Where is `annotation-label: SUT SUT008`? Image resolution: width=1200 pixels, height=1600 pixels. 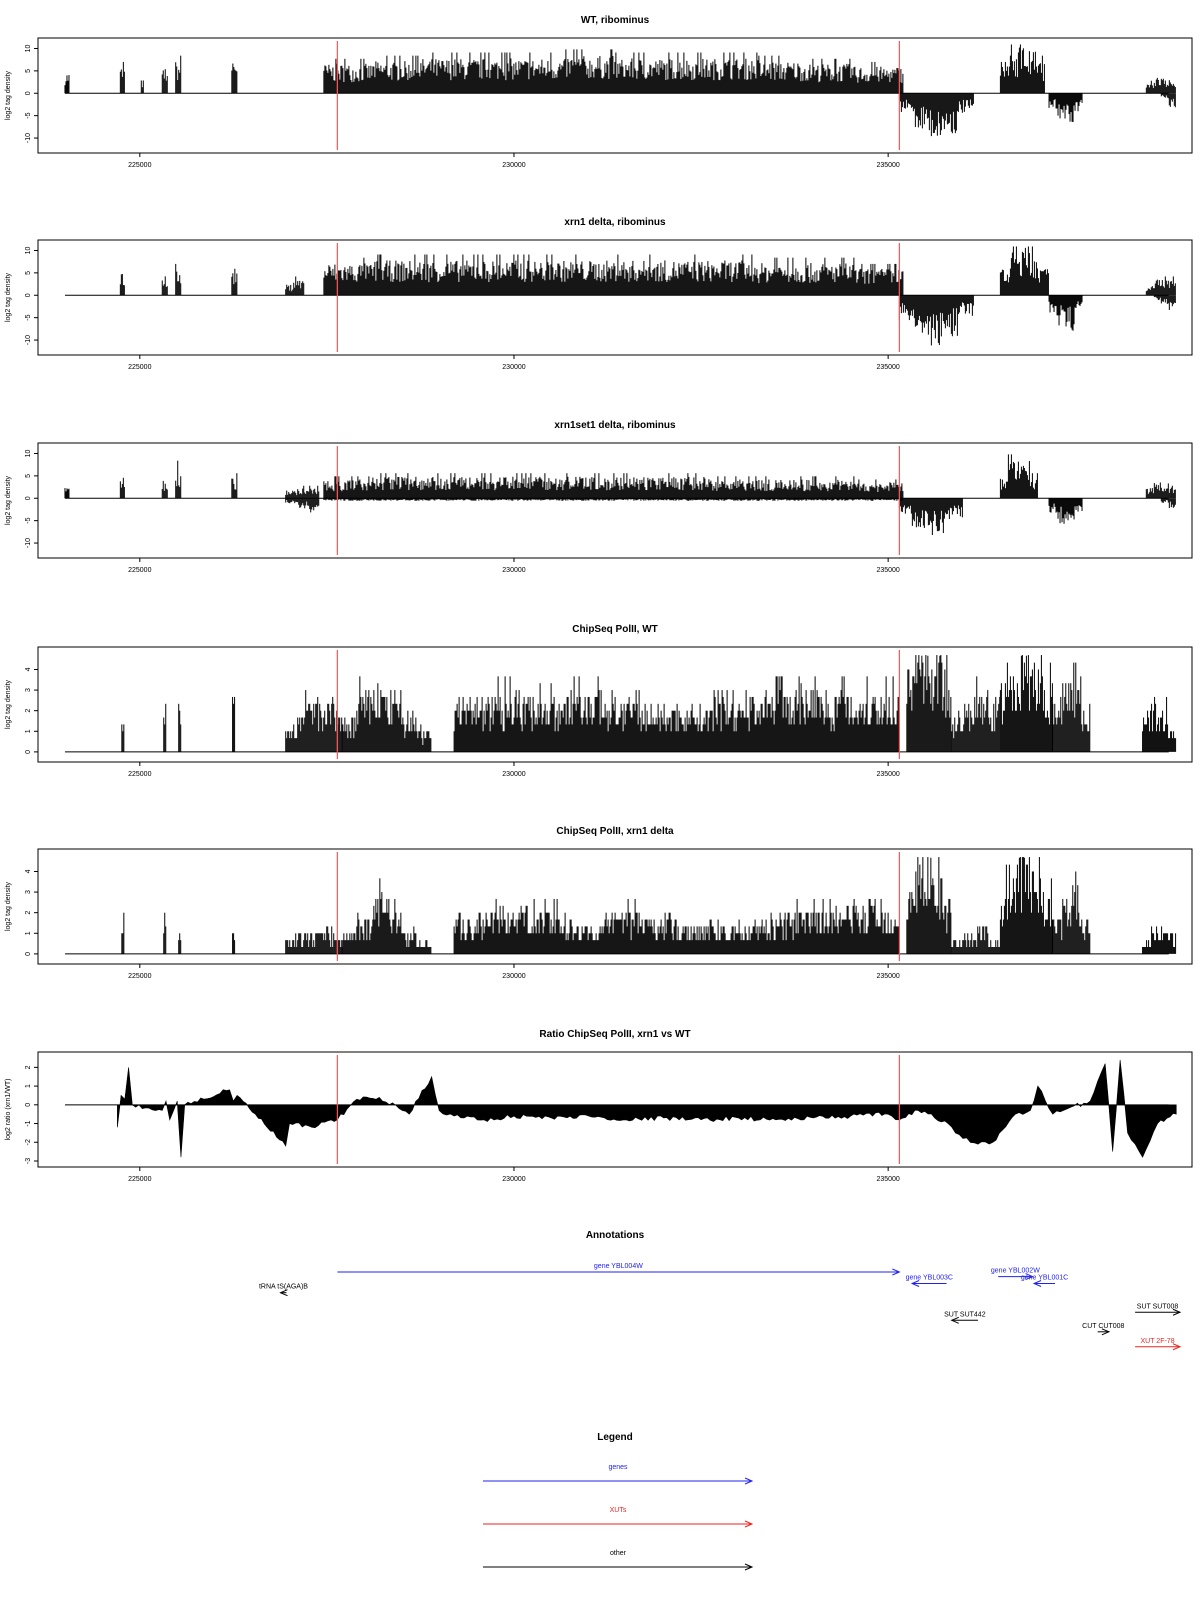
annotation-label: SUT SUT008 is located at coordinates (1158, 1306).